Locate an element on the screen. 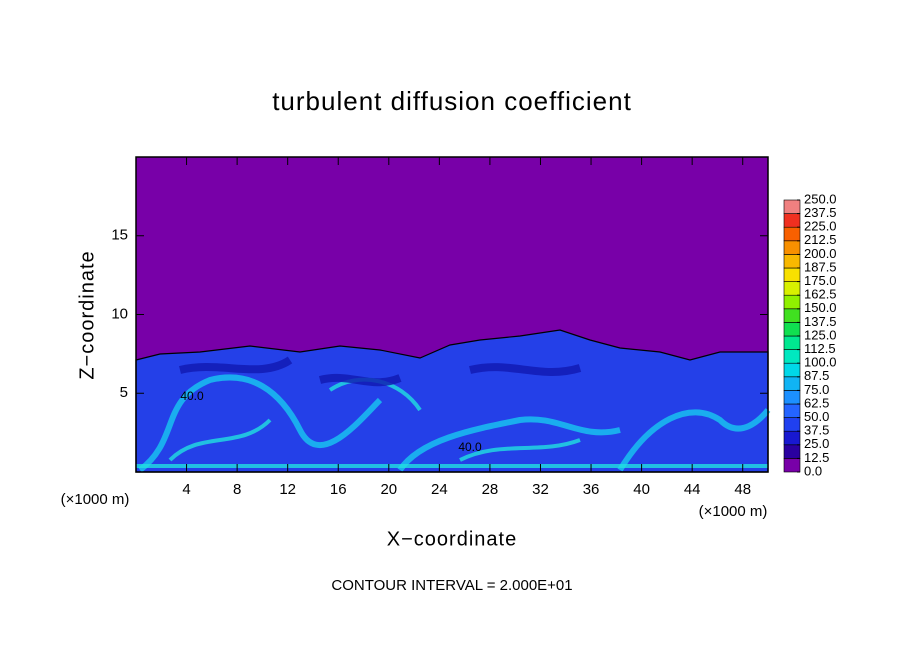 This screenshot has height=654, width=904. colorbar-label: 125.0 is located at coordinates (820, 334).